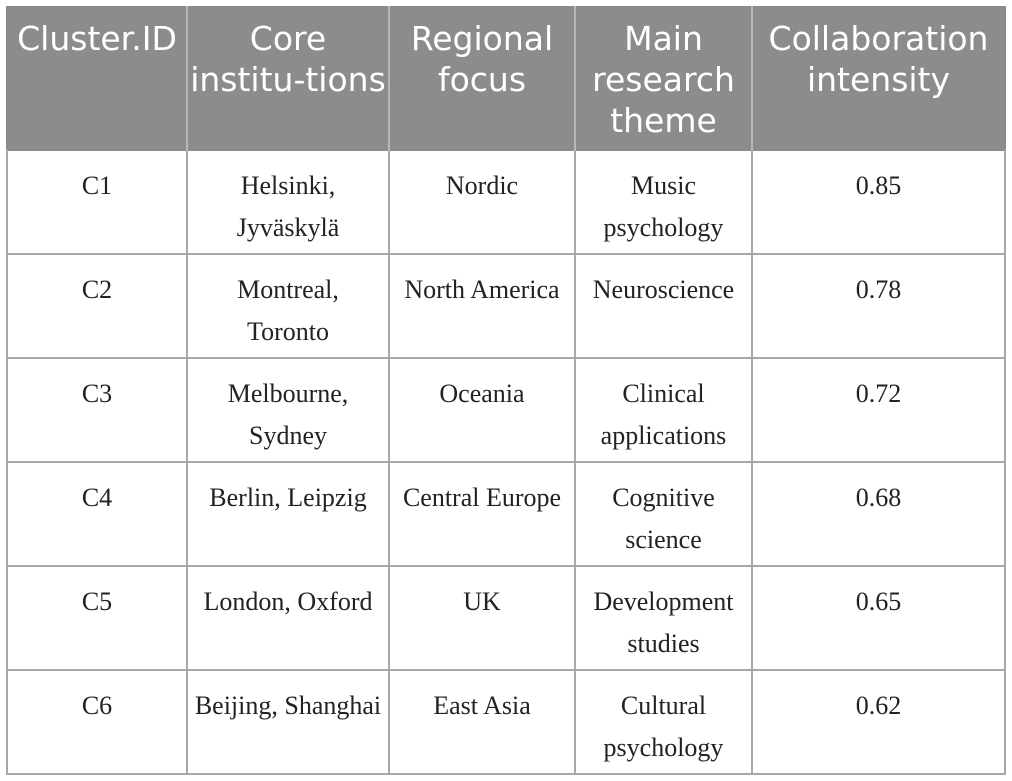  Describe the element at coordinates (97, 202) in the screenshot. I see `cell-cluster-id: C1` at that location.